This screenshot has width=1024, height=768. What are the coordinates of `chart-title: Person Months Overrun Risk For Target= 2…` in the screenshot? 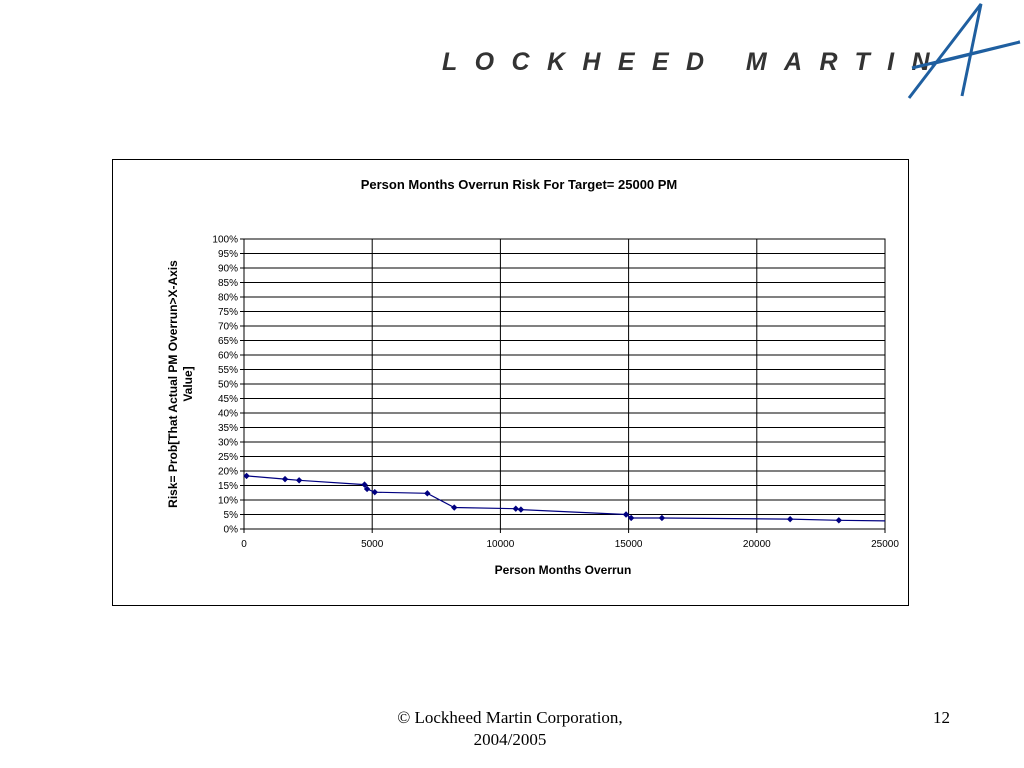 It's located at (519, 184).